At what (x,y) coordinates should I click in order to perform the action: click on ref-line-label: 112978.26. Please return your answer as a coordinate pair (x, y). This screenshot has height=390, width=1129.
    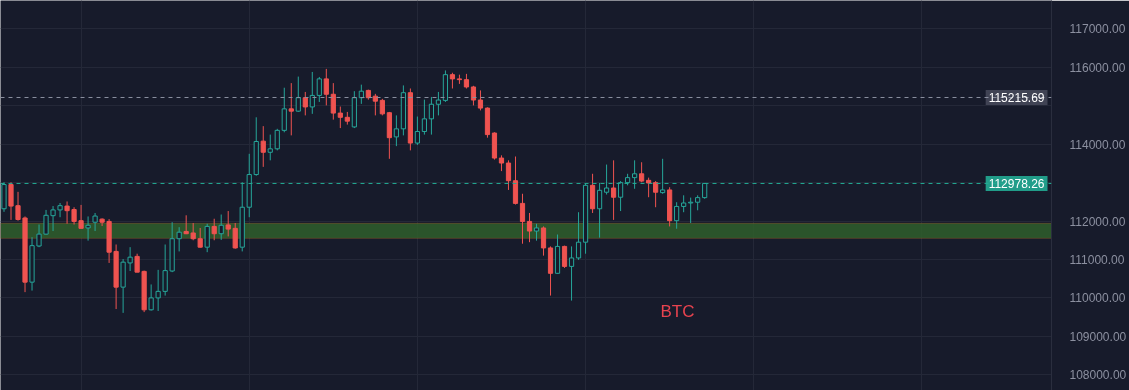
    Looking at the image, I should click on (1016, 183).